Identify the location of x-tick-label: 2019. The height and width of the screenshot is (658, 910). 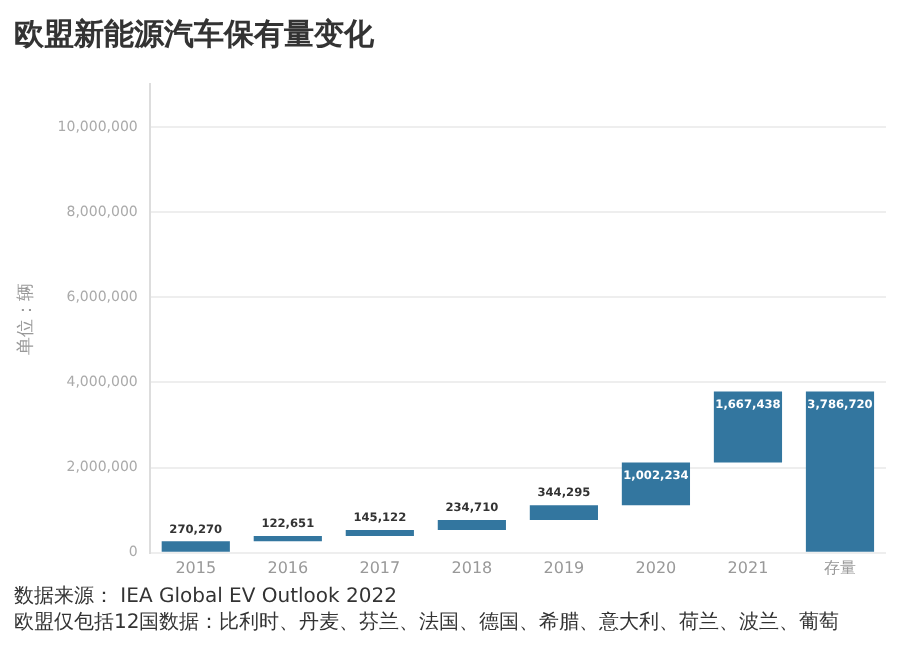
(564, 567).